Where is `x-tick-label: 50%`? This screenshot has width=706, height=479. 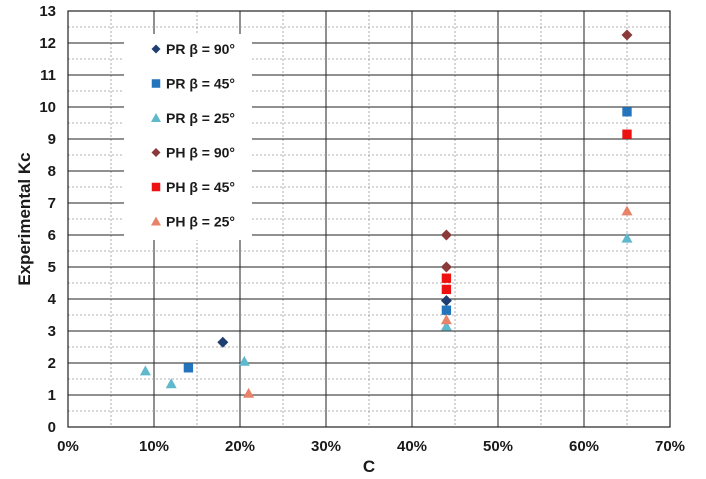
x-tick-label: 50% is located at coordinates (498, 446).